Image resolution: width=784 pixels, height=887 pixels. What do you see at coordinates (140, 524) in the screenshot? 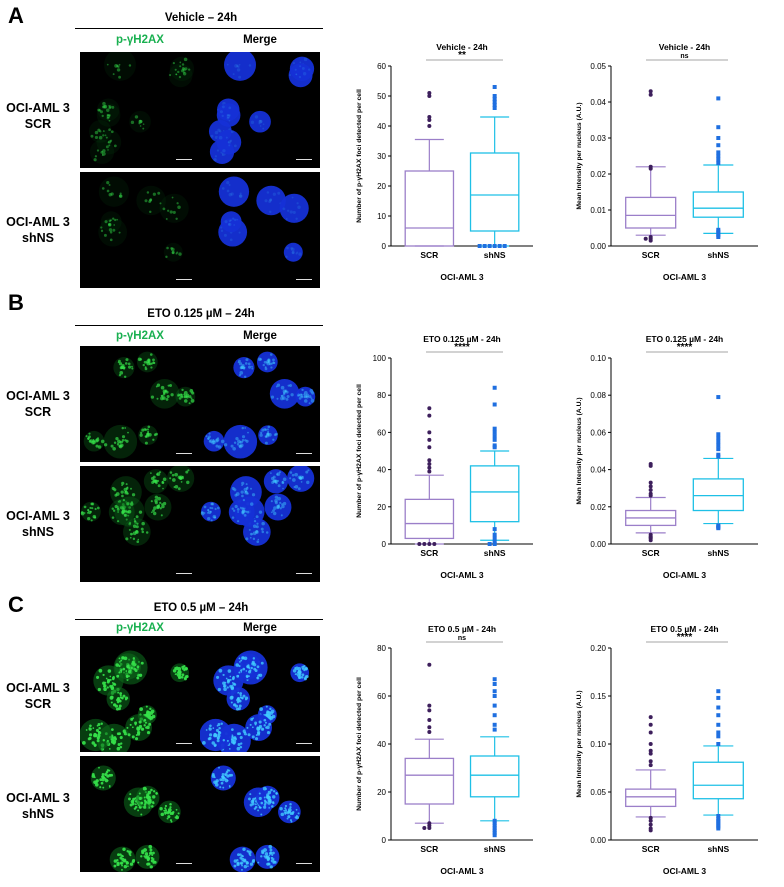
I see `micrograph-b-shns-green` at bounding box center [140, 524].